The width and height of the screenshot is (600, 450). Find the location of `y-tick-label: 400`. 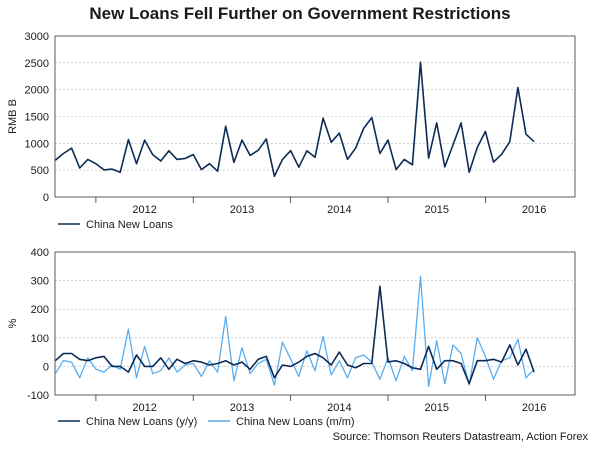

y-tick-label: 400 is located at coordinates (40, 253).